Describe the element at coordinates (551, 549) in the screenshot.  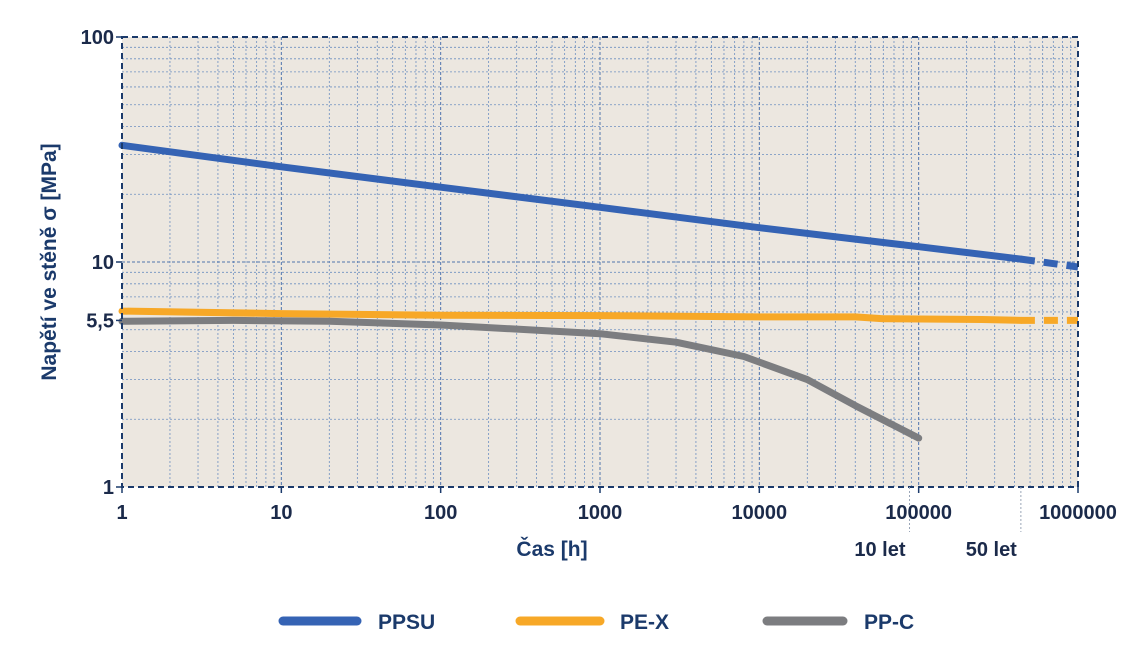
I see `x-axis-title: Čas [h]` at that location.